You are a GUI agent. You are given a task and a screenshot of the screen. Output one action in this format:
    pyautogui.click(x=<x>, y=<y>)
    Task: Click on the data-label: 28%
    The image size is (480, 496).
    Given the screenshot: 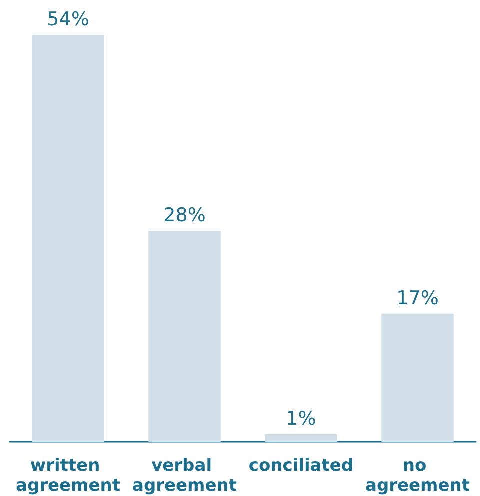 What is the action you would take?
    pyautogui.click(x=185, y=215)
    